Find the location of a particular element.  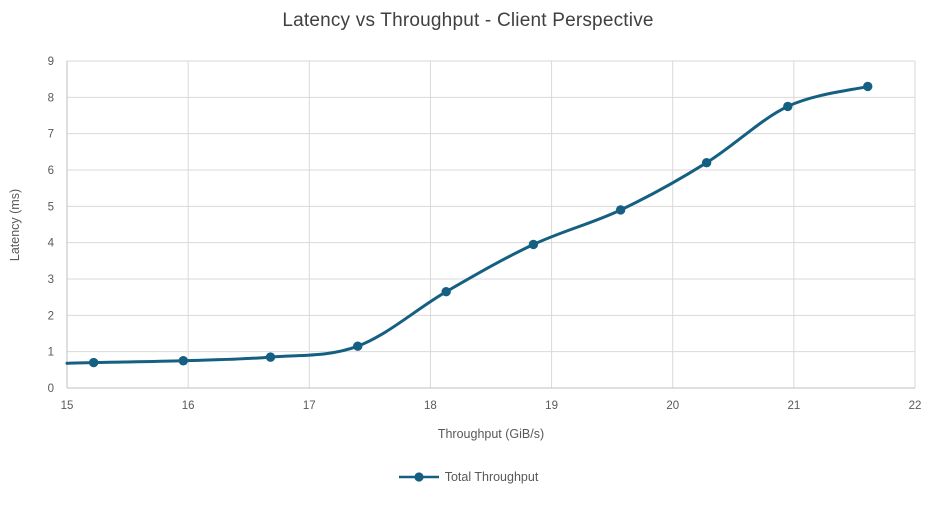

legend-label: Total Throughput is located at coordinates (491, 477).